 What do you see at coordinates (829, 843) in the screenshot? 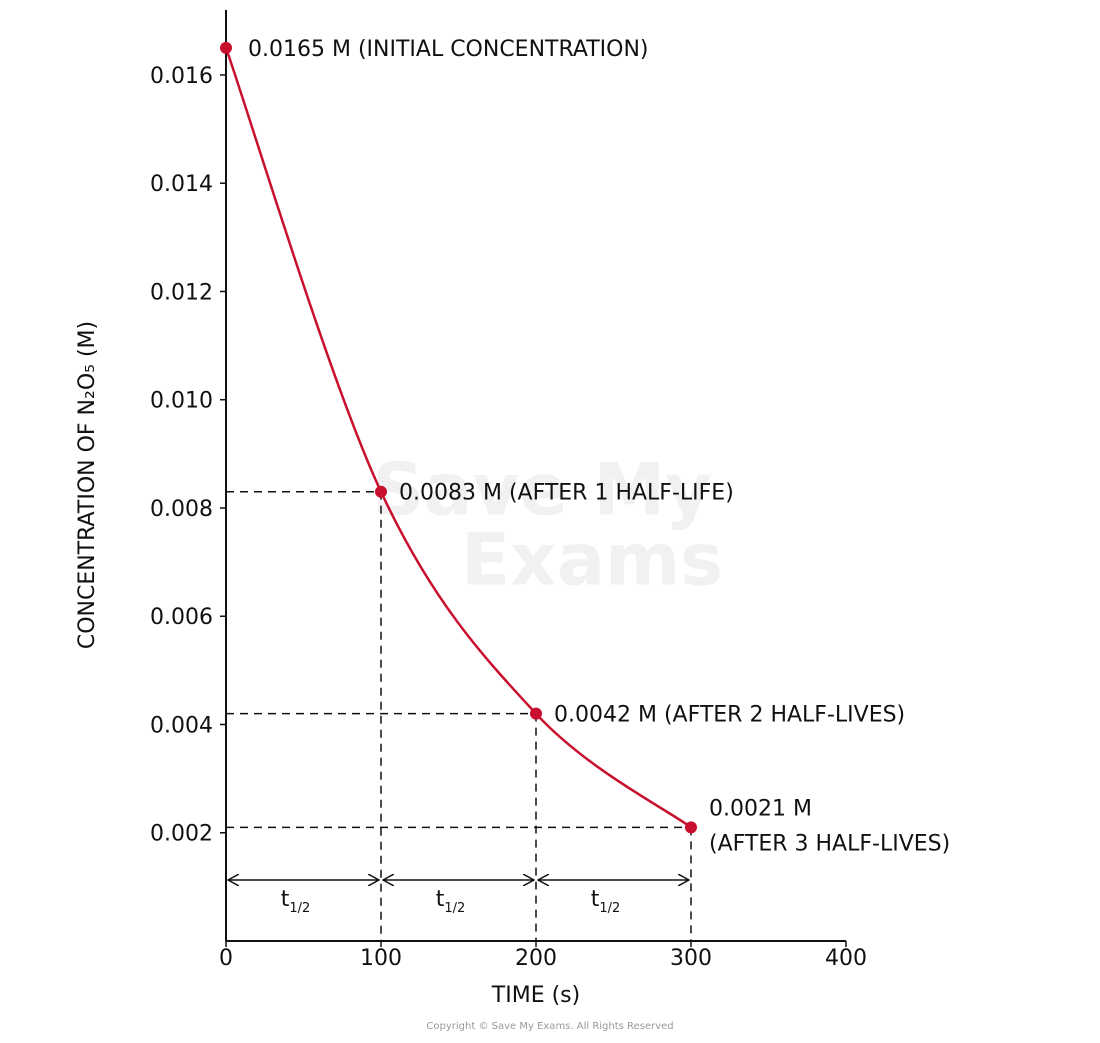
I see `point-label: (AFTER 3 HALF-LIVES)` at bounding box center [829, 843].